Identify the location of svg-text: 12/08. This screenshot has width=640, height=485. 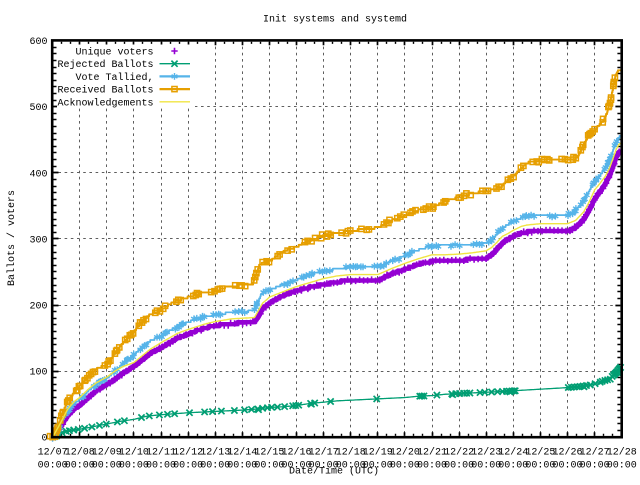
(80, 453).